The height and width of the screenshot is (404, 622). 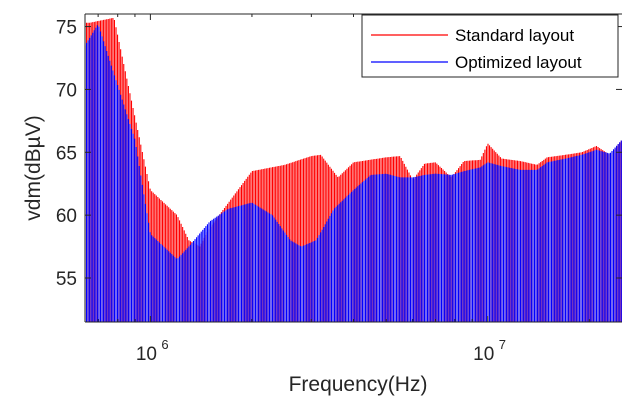 I want to click on legend-label-optimized: Optimized layout, so click(x=518, y=62).